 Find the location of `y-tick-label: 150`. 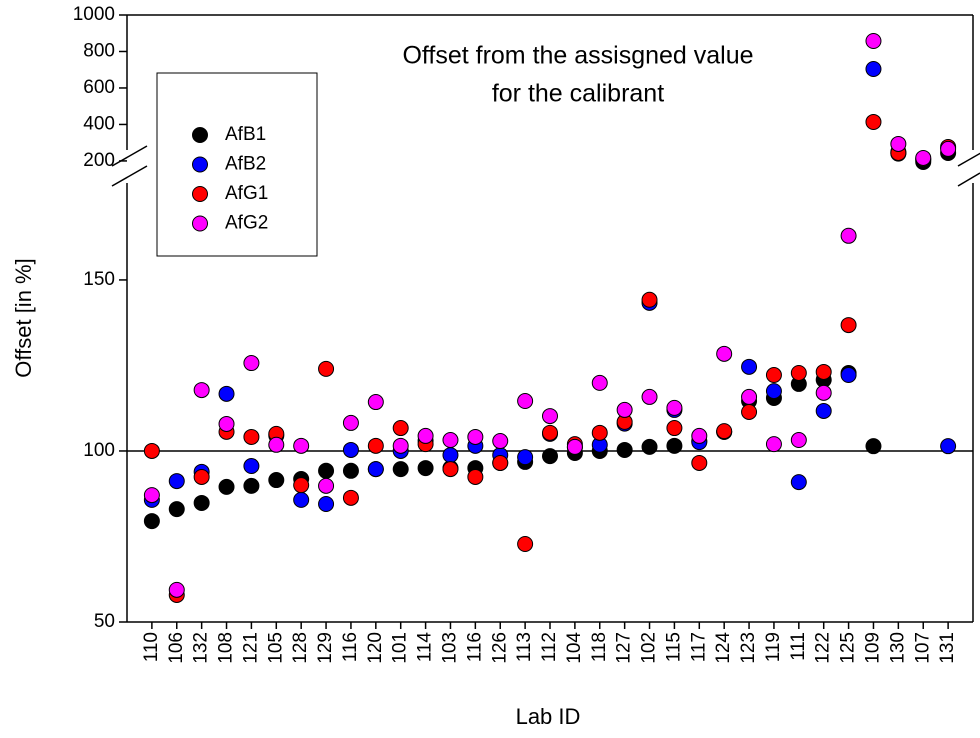

y-tick-label: 150 is located at coordinates (99, 279).